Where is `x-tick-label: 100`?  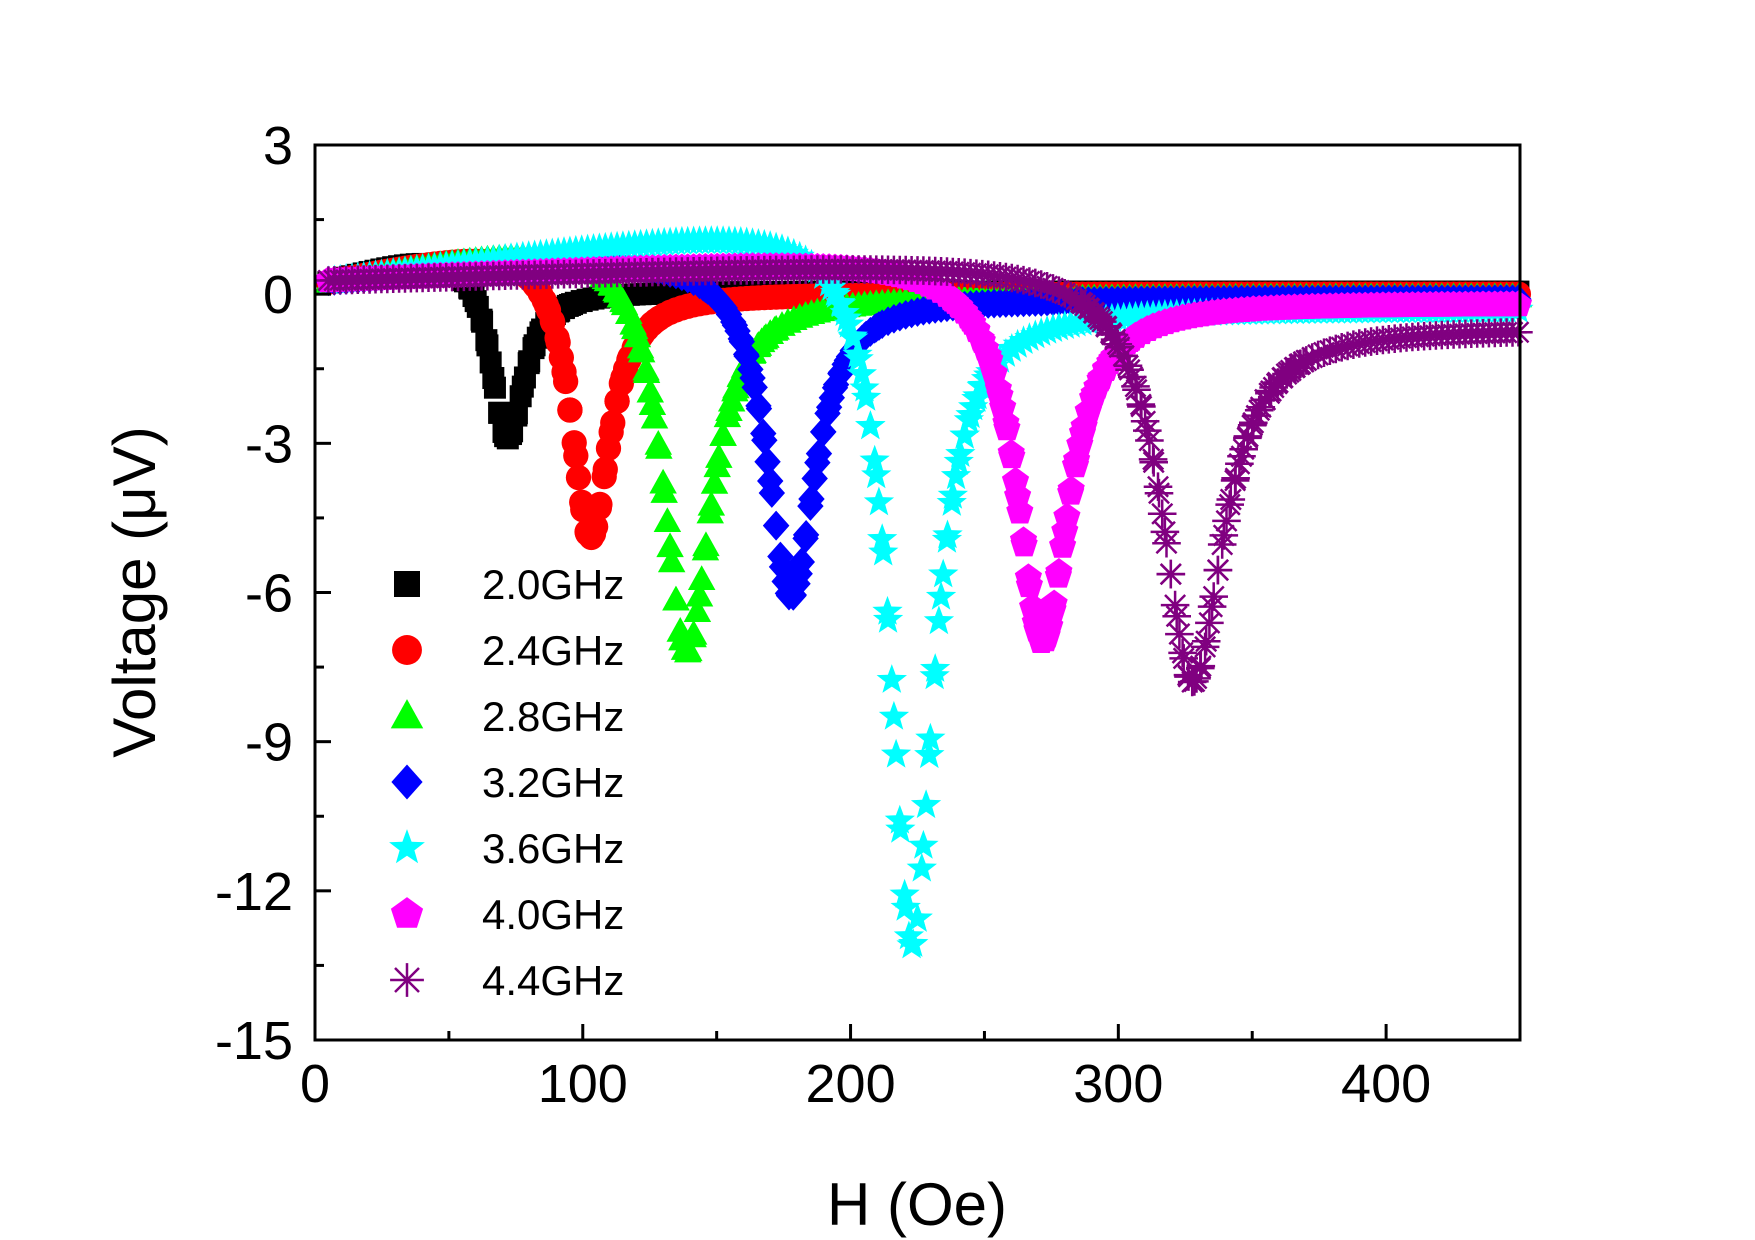 x-tick-label: 100 is located at coordinates (583, 1084).